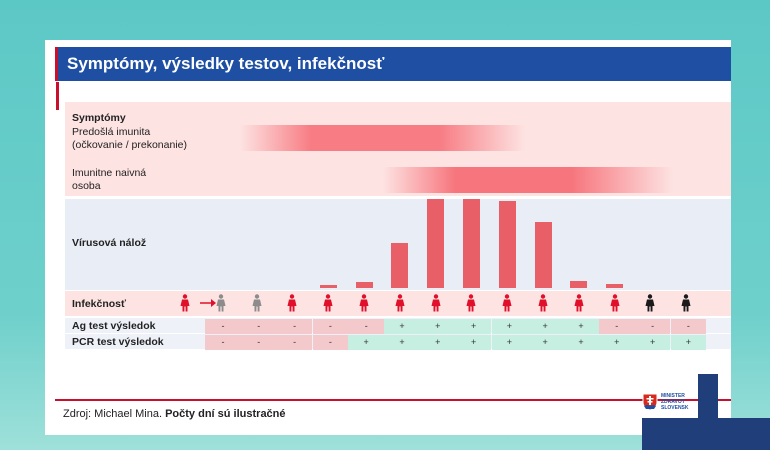  What do you see at coordinates (86, 186) in the screenshot?
I see `naive-label-2: osoba` at bounding box center [86, 186].